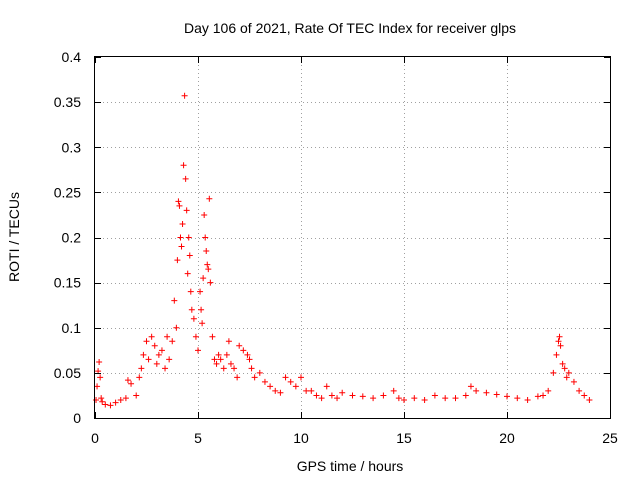  Describe the element at coordinates (67, 373) in the screenshot. I see `y-tick-label: 0.05` at that location.